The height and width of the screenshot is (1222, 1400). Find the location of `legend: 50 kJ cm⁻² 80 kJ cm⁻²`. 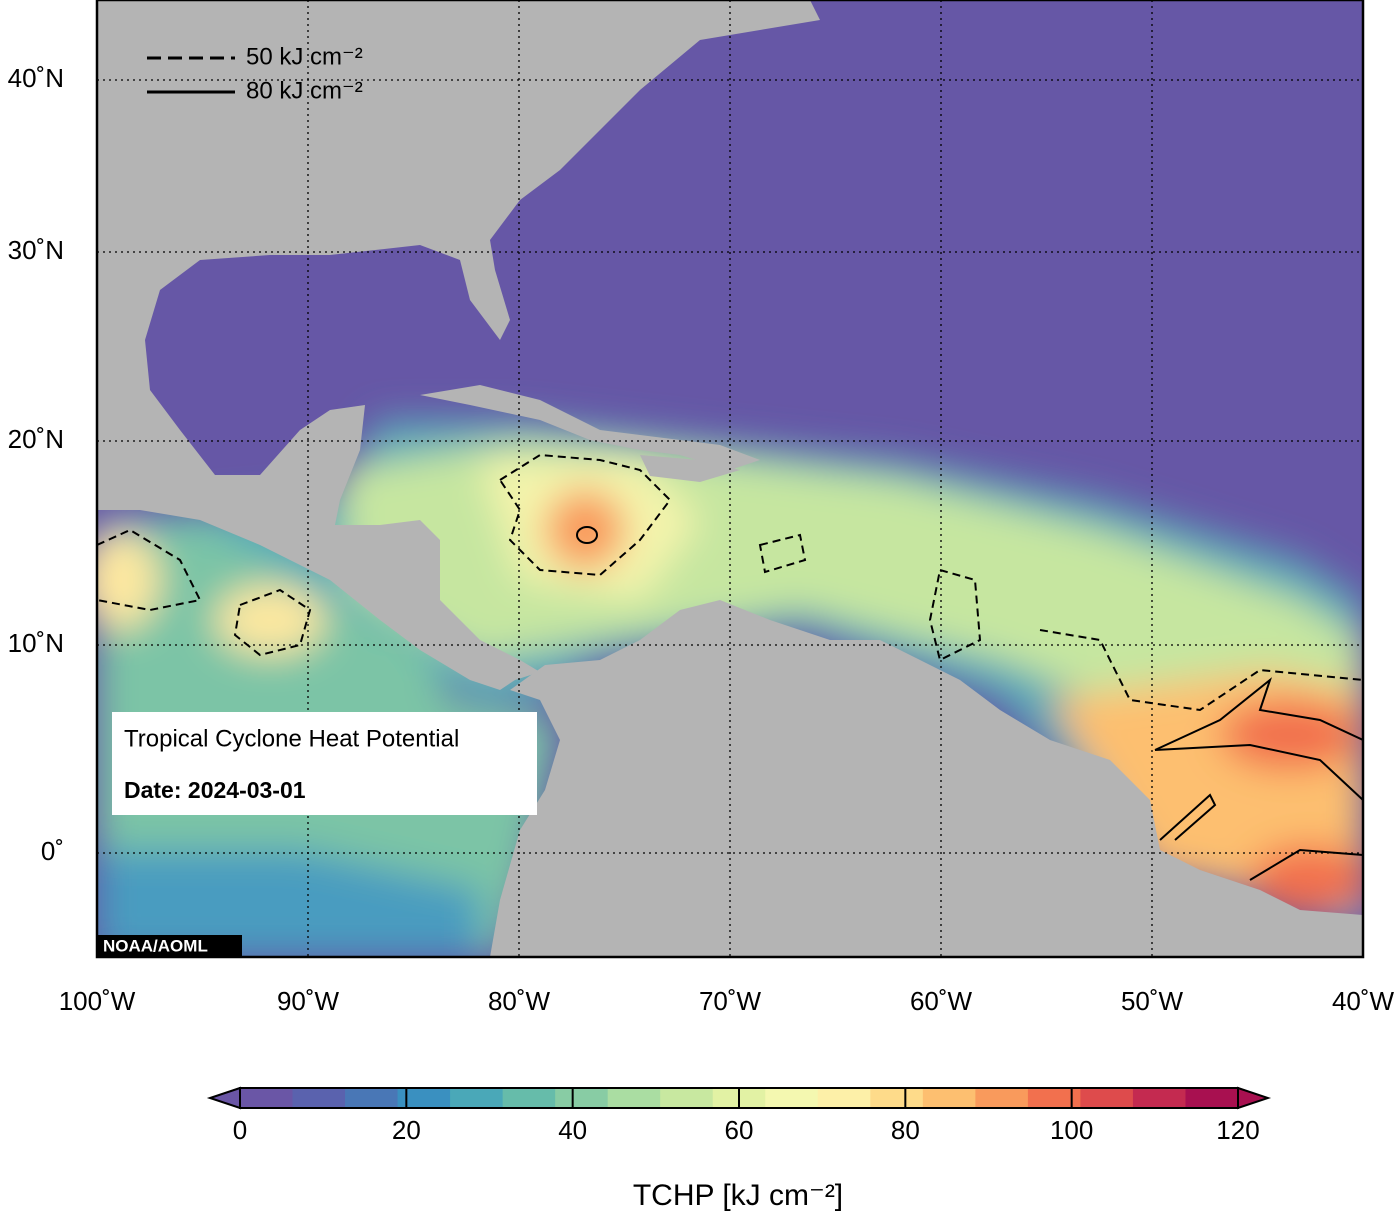

legend: 50 kJ cm⁻² 80 kJ cm⁻² is located at coordinates (255, 73).